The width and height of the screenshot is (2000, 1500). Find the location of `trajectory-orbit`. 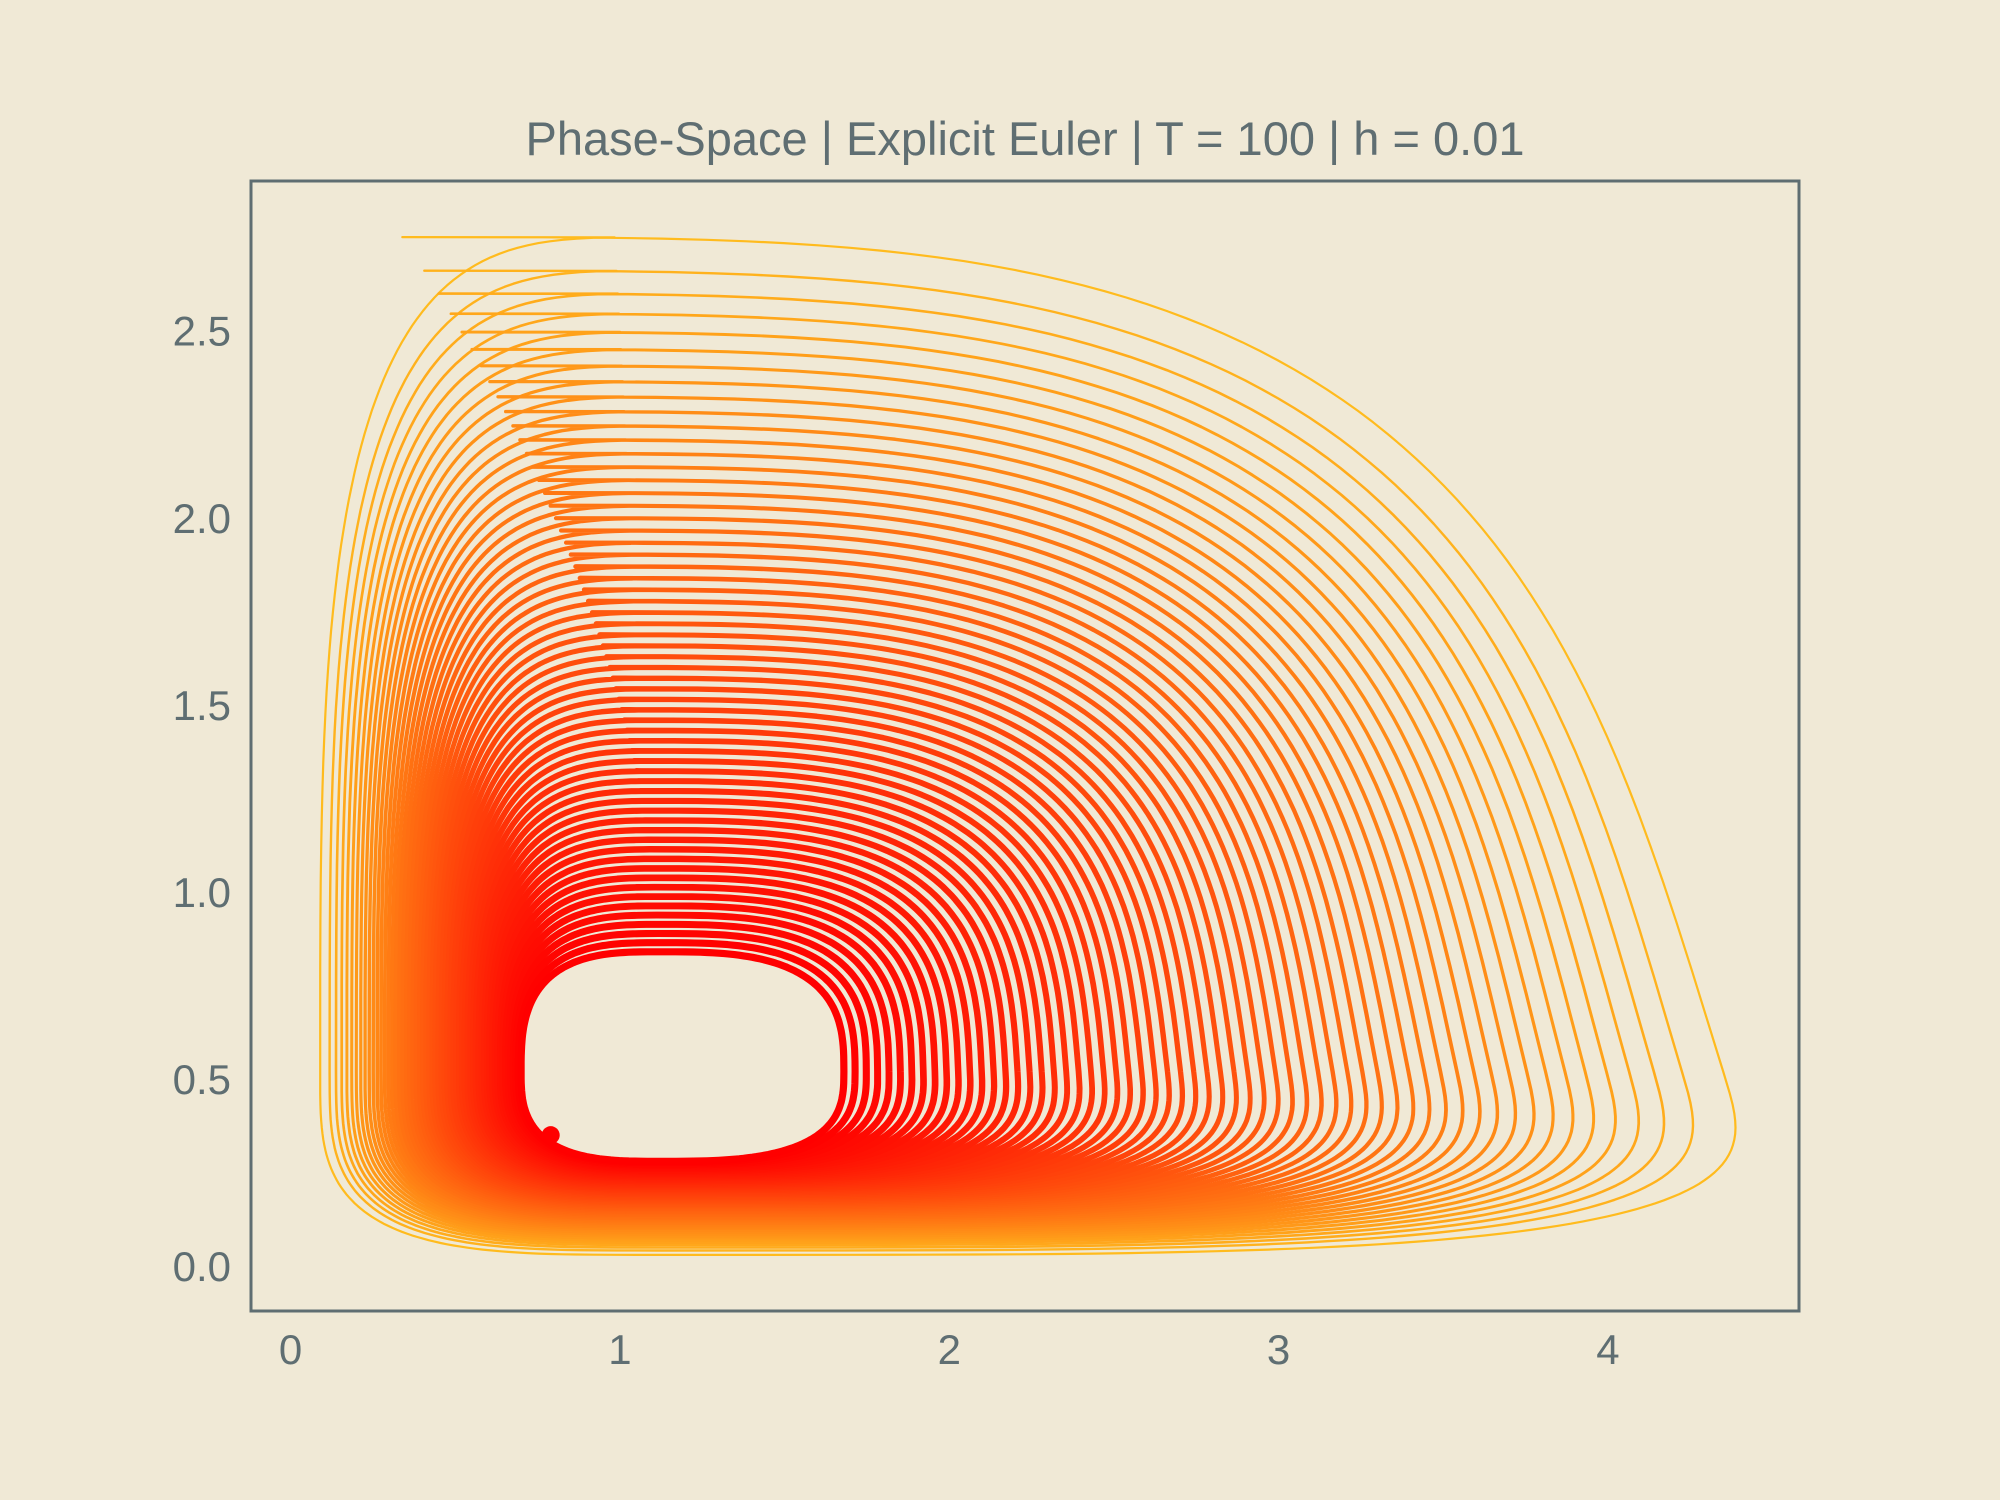

trajectory-orbit is located at coordinates (682, 1056).